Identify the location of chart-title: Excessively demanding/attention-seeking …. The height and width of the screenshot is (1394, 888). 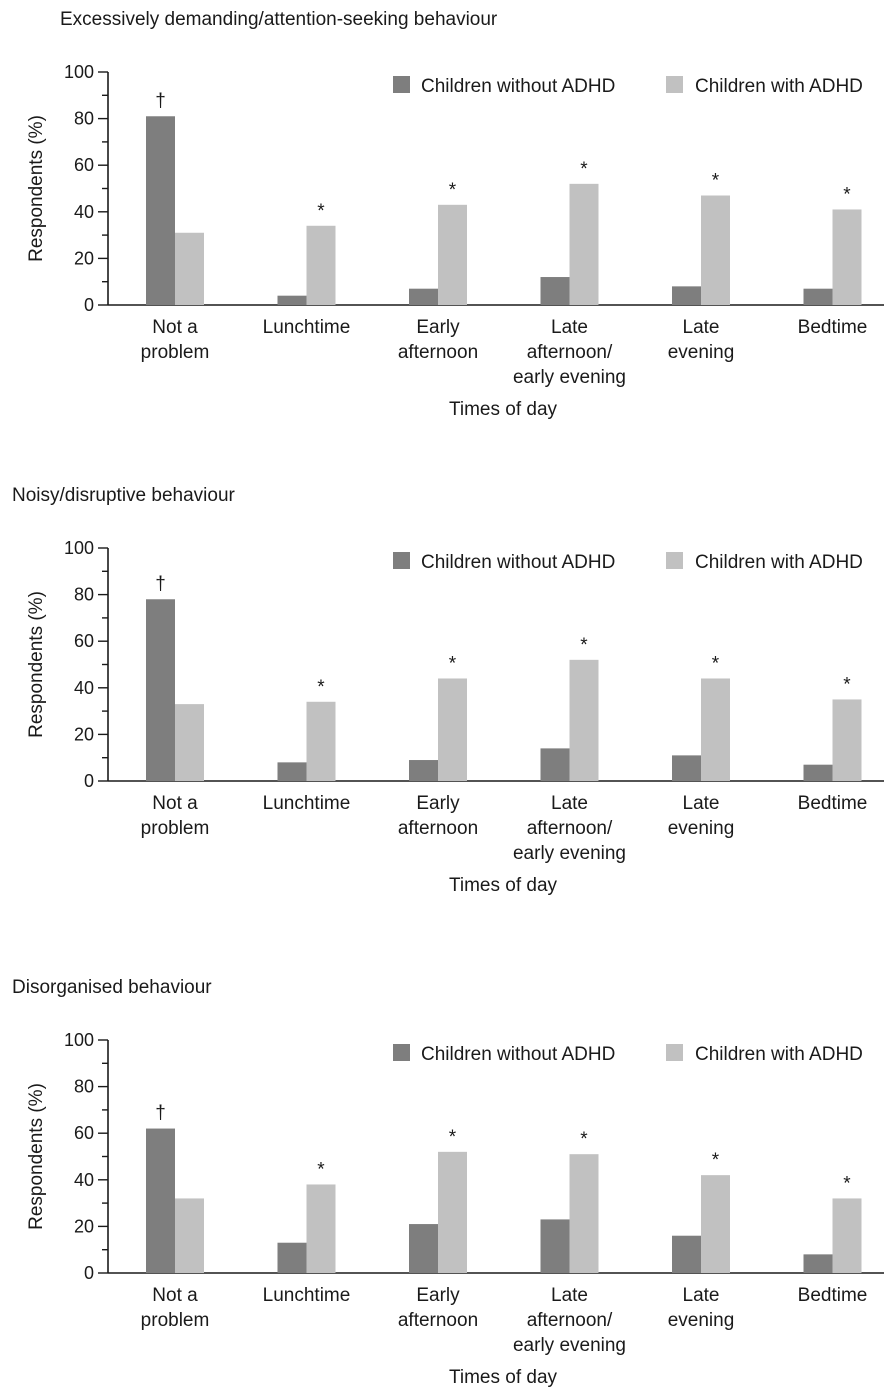
(279, 19).